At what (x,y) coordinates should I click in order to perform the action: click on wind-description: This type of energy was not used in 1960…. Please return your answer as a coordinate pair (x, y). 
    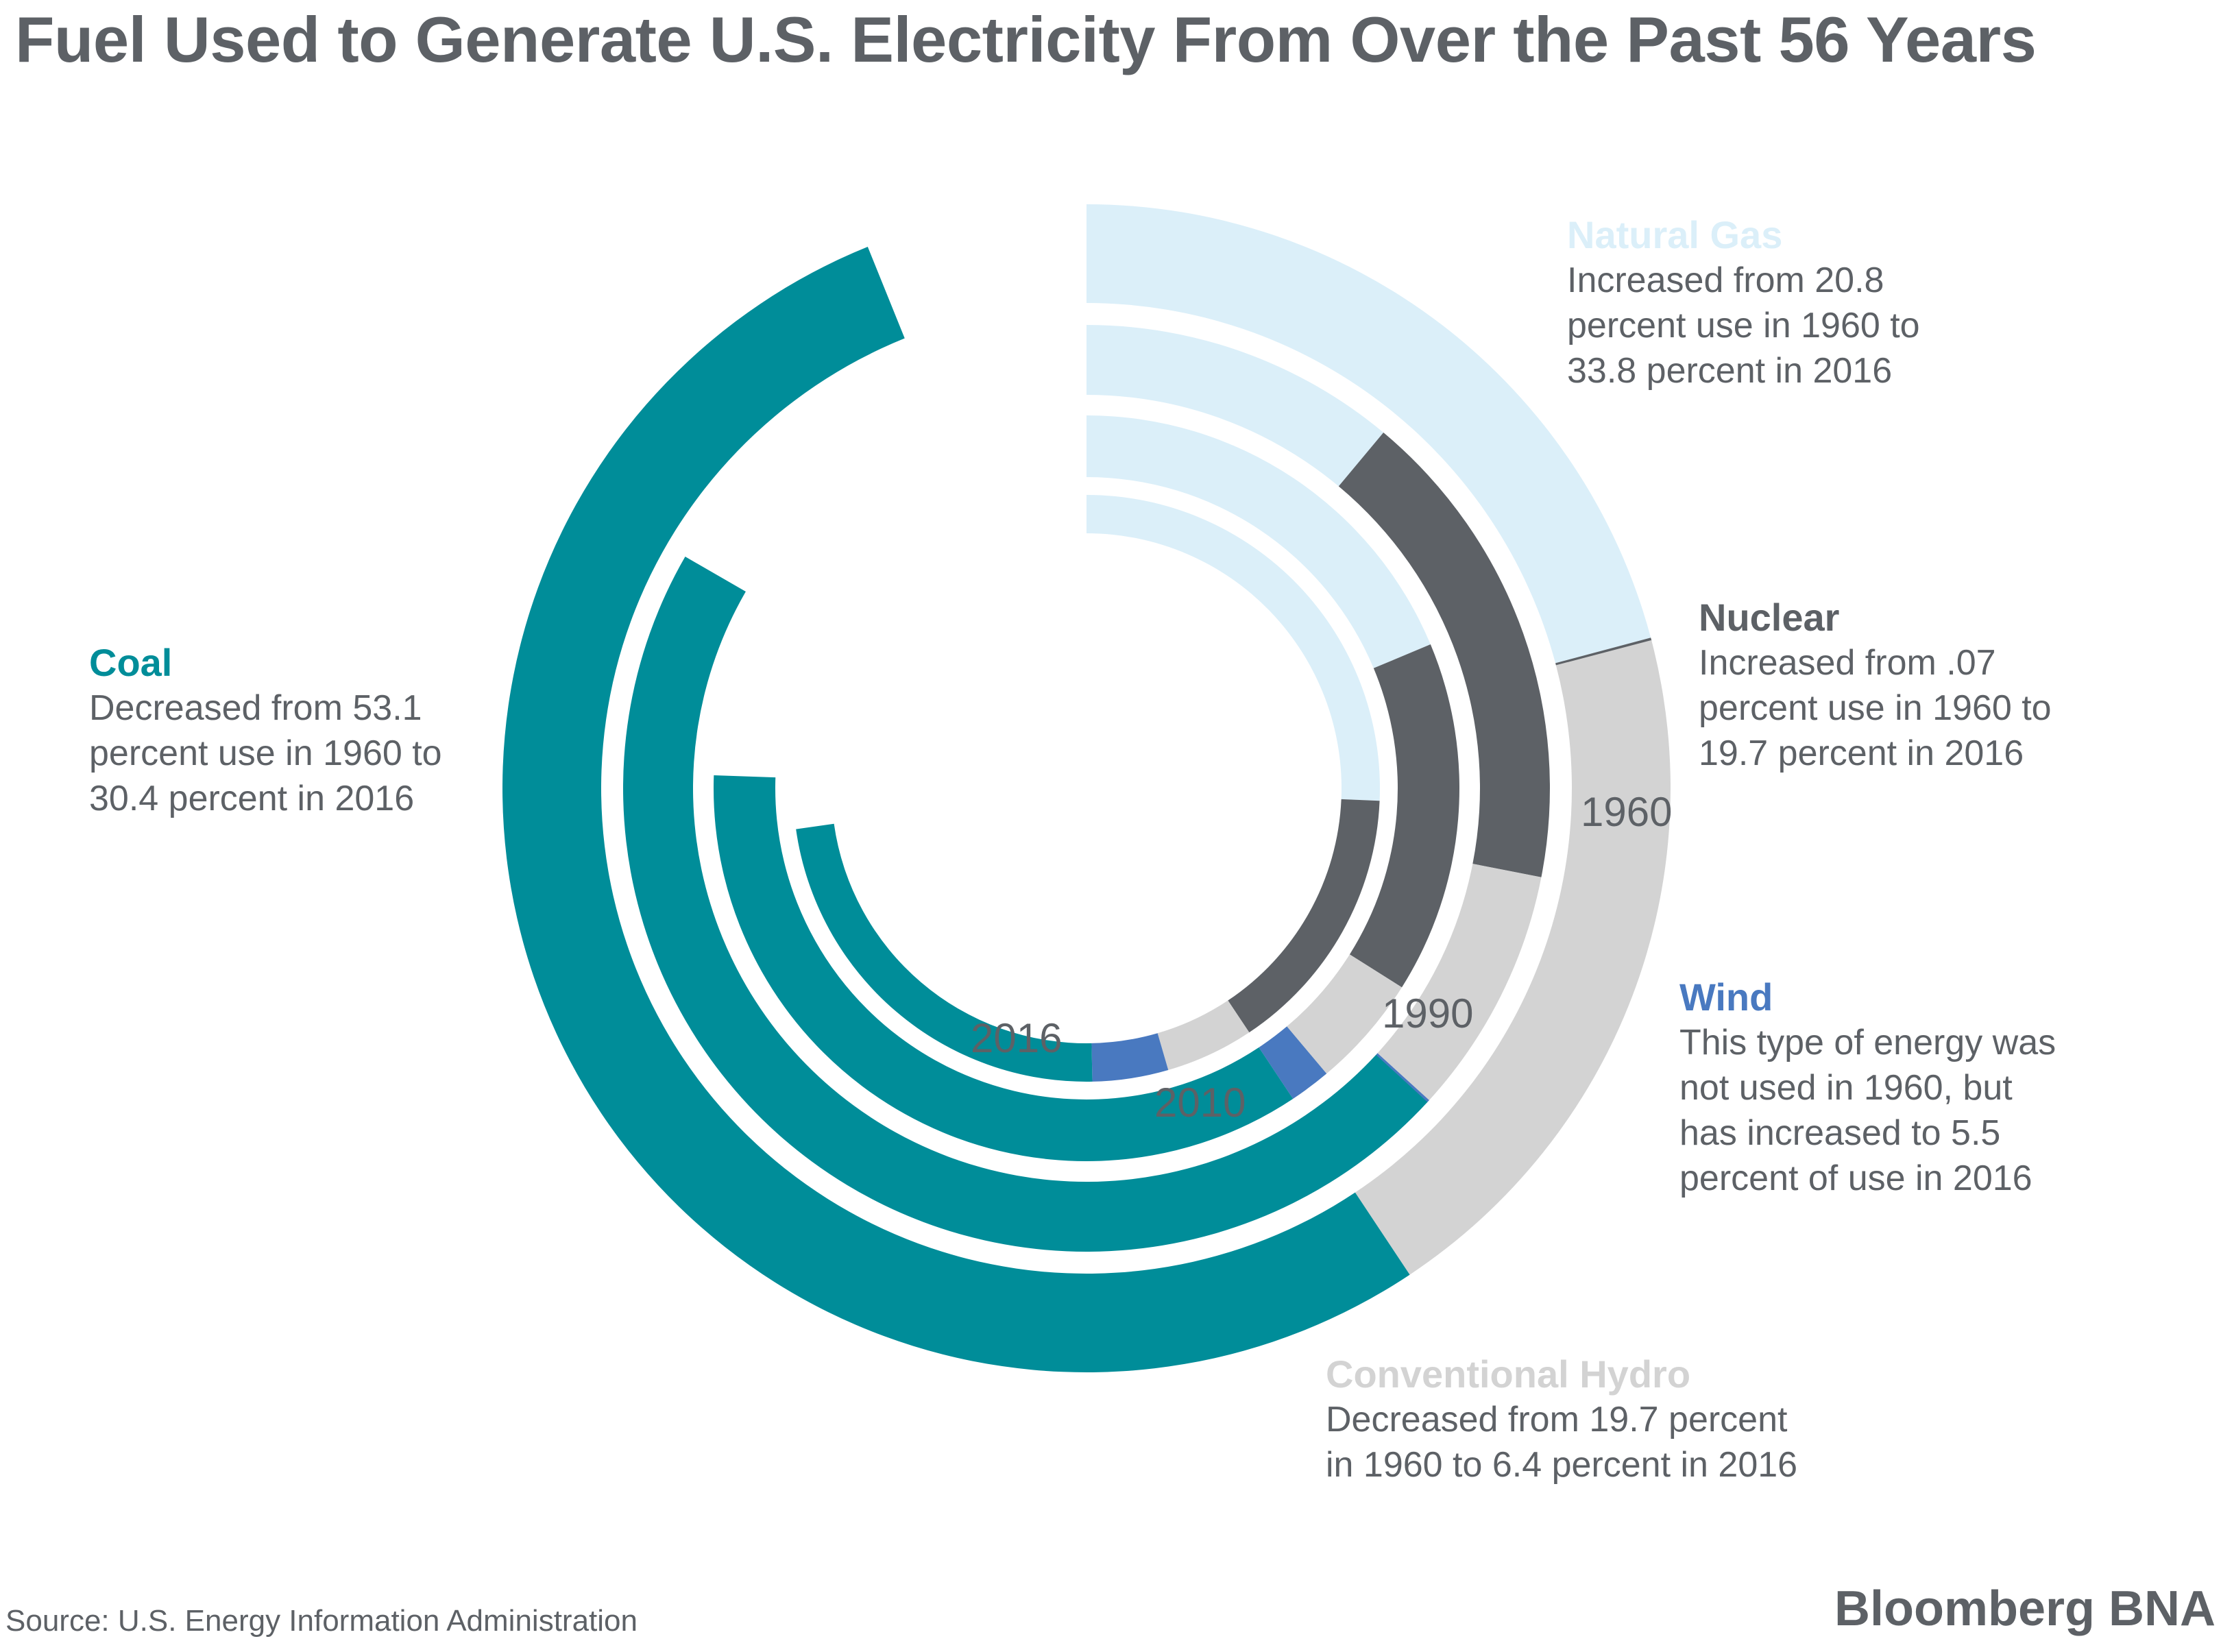
    Looking at the image, I should click on (1867, 1110).